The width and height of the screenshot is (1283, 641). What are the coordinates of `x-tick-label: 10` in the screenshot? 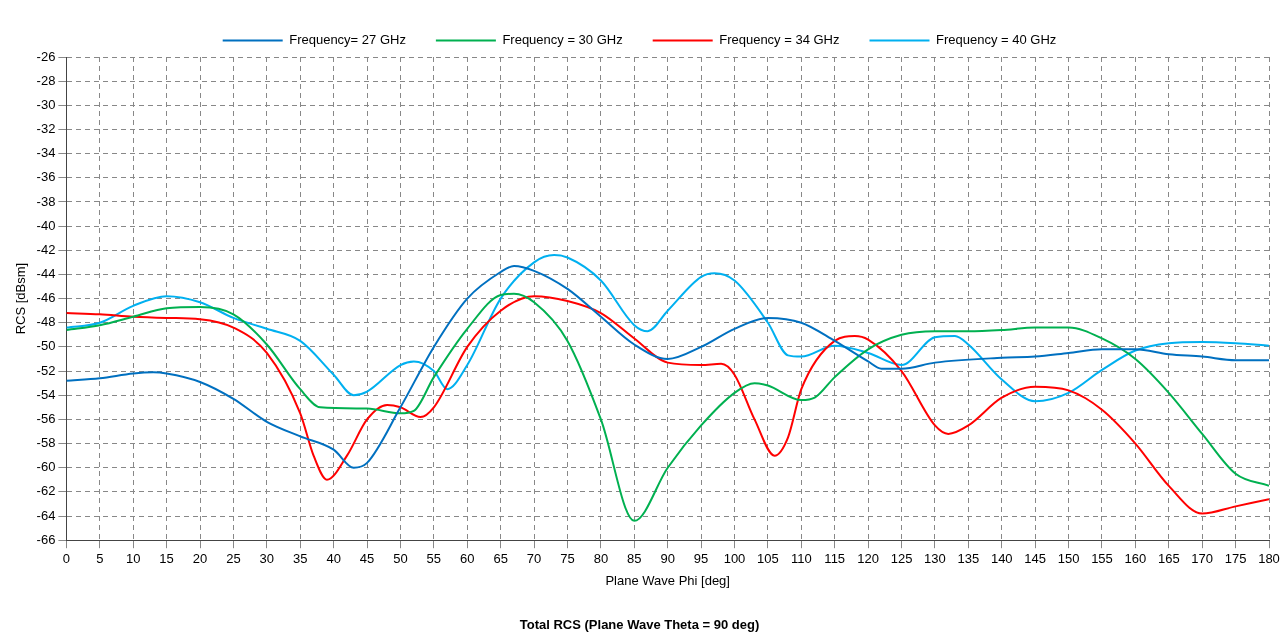 It's located at (133, 558).